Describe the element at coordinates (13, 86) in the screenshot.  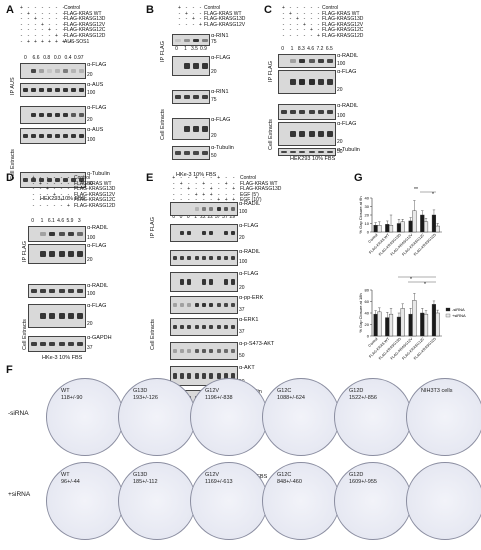
I see `panel-a-ip-label: IP AUS` at that location.